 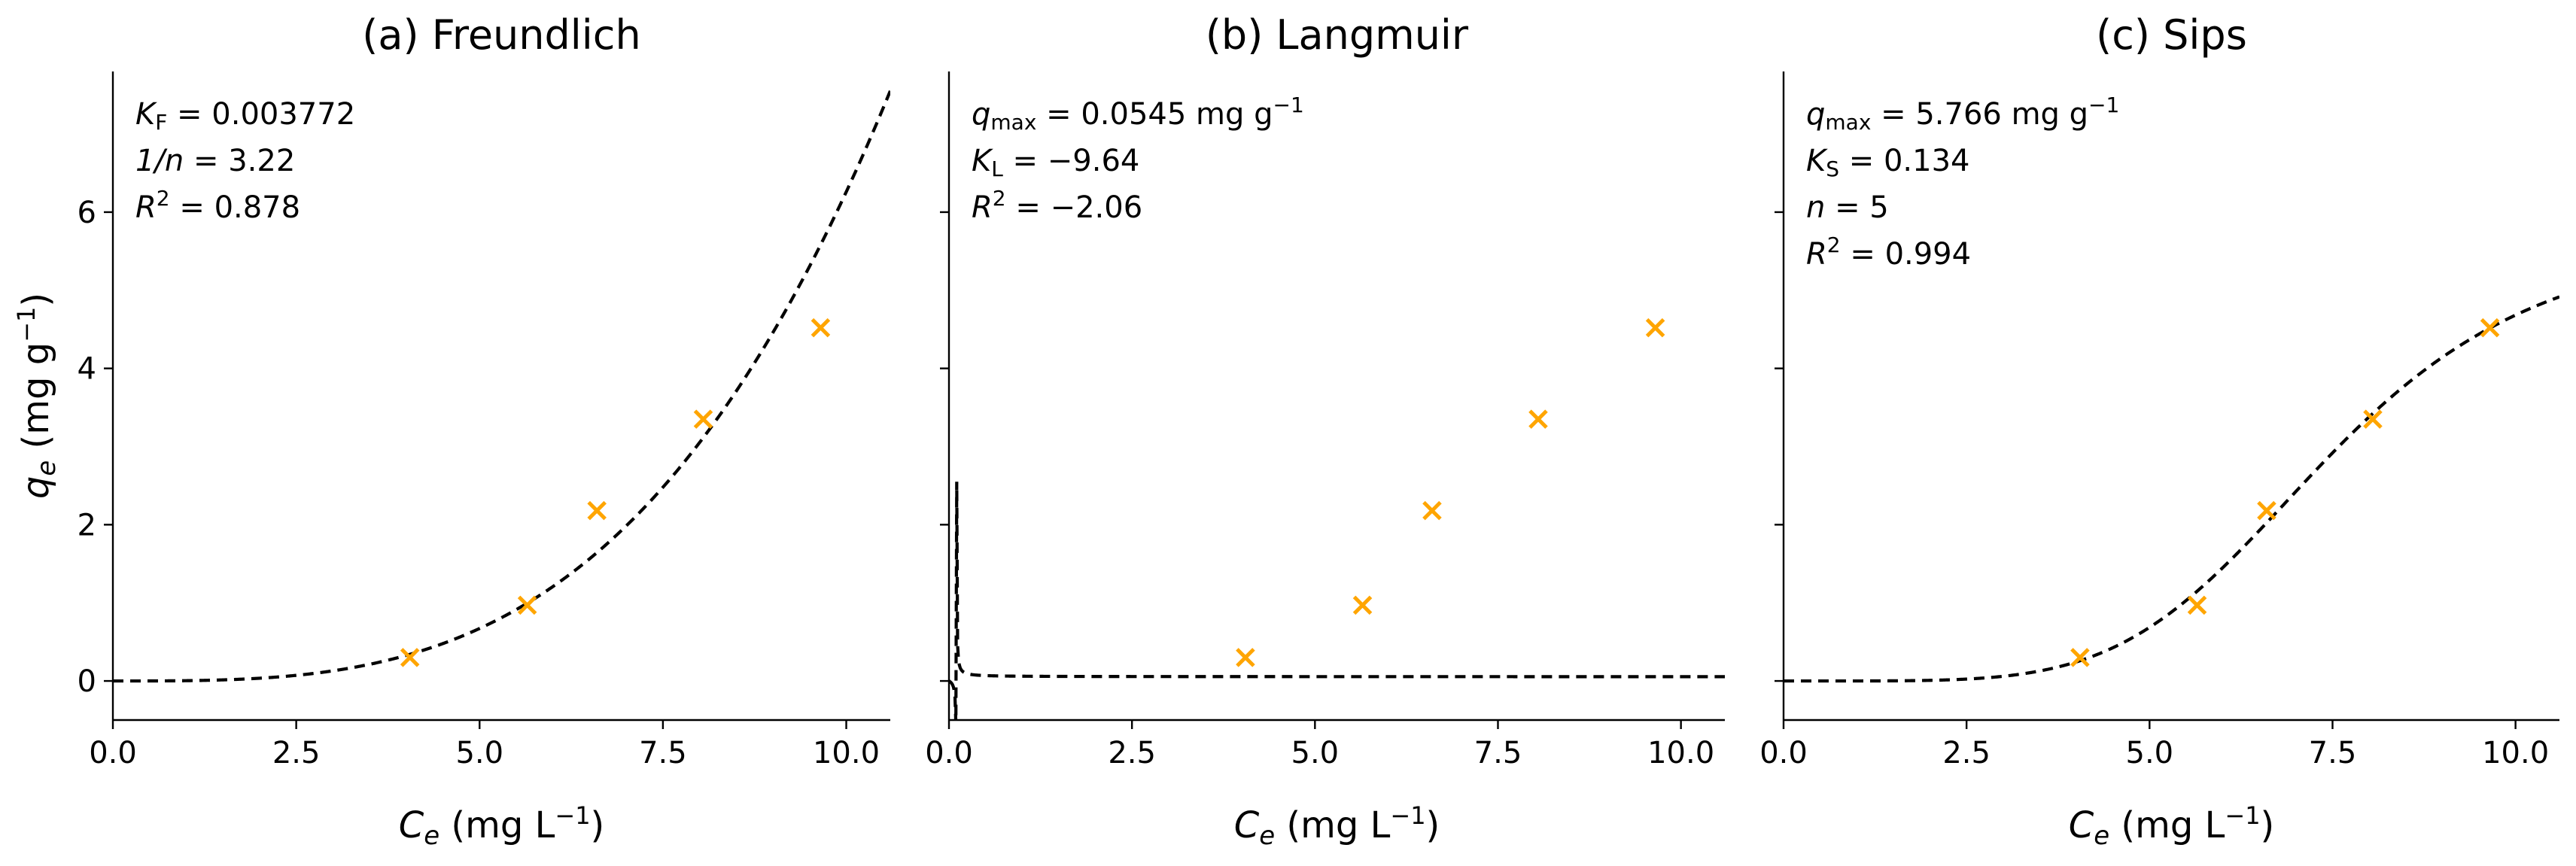 What do you see at coordinates (1847, 207) in the screenshot?
I see `fit-parameter-annotation: n = 5` at bounding box center [1847, 207].